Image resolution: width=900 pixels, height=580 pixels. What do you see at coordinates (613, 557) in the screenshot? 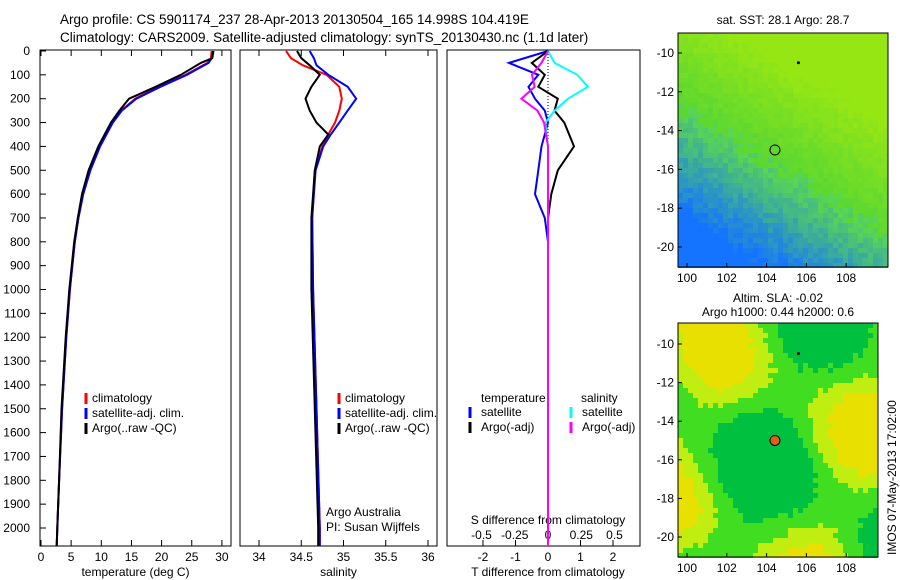
I see `x-tick-label: 2` at bounding box center [613, 557].